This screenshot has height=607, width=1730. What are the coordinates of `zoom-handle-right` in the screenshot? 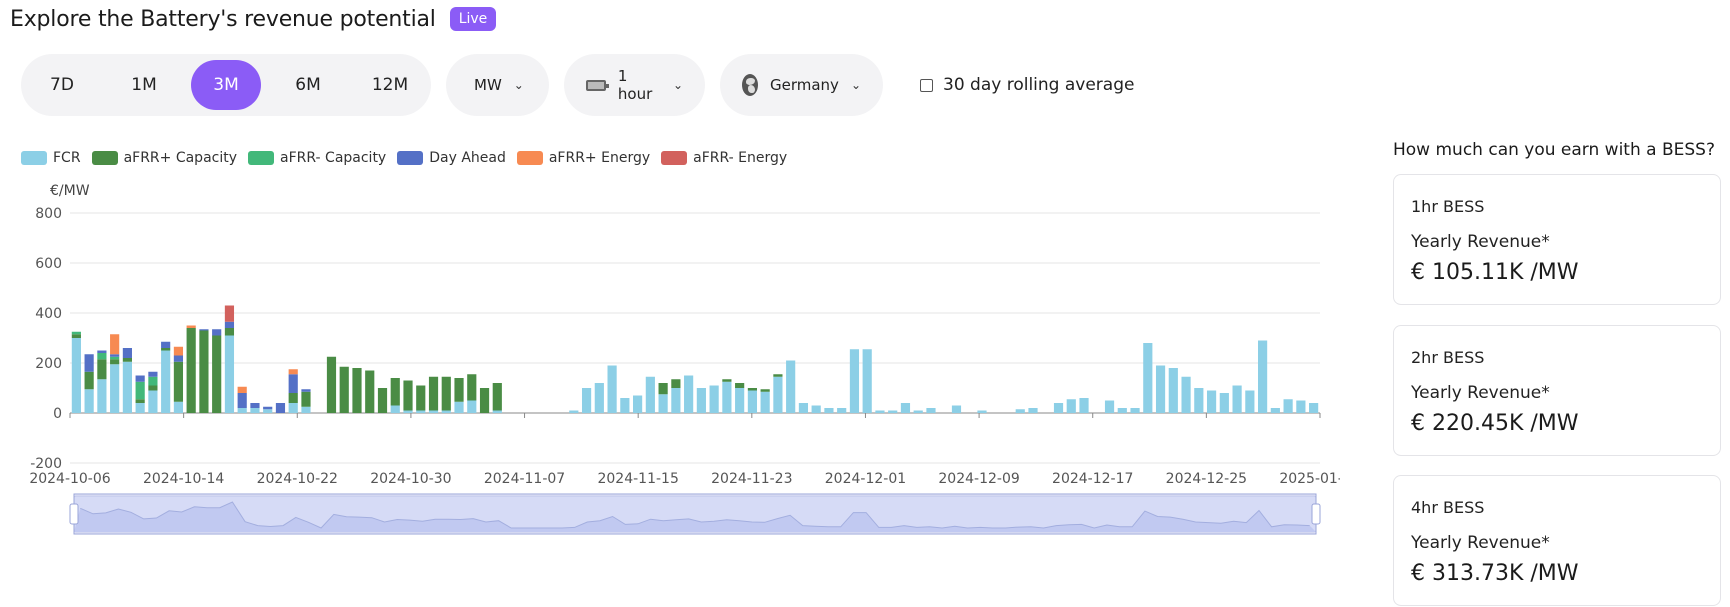 It's located at (1316, 514).